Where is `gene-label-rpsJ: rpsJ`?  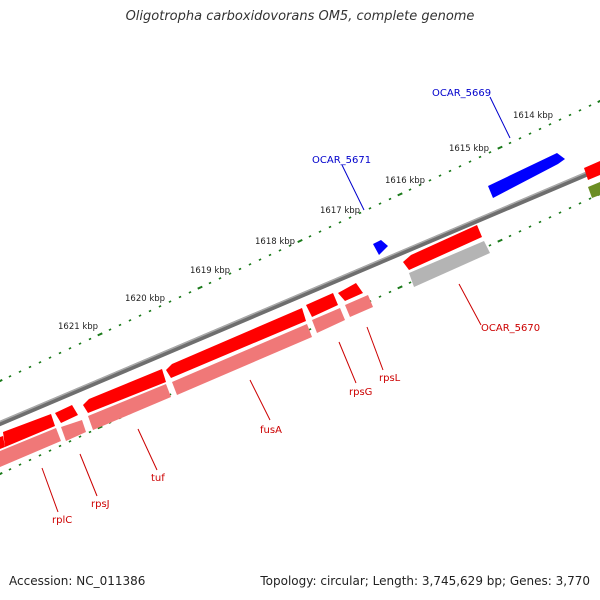
gene-label-rpsJ: rpsJ is located at coordinates (100, 504).